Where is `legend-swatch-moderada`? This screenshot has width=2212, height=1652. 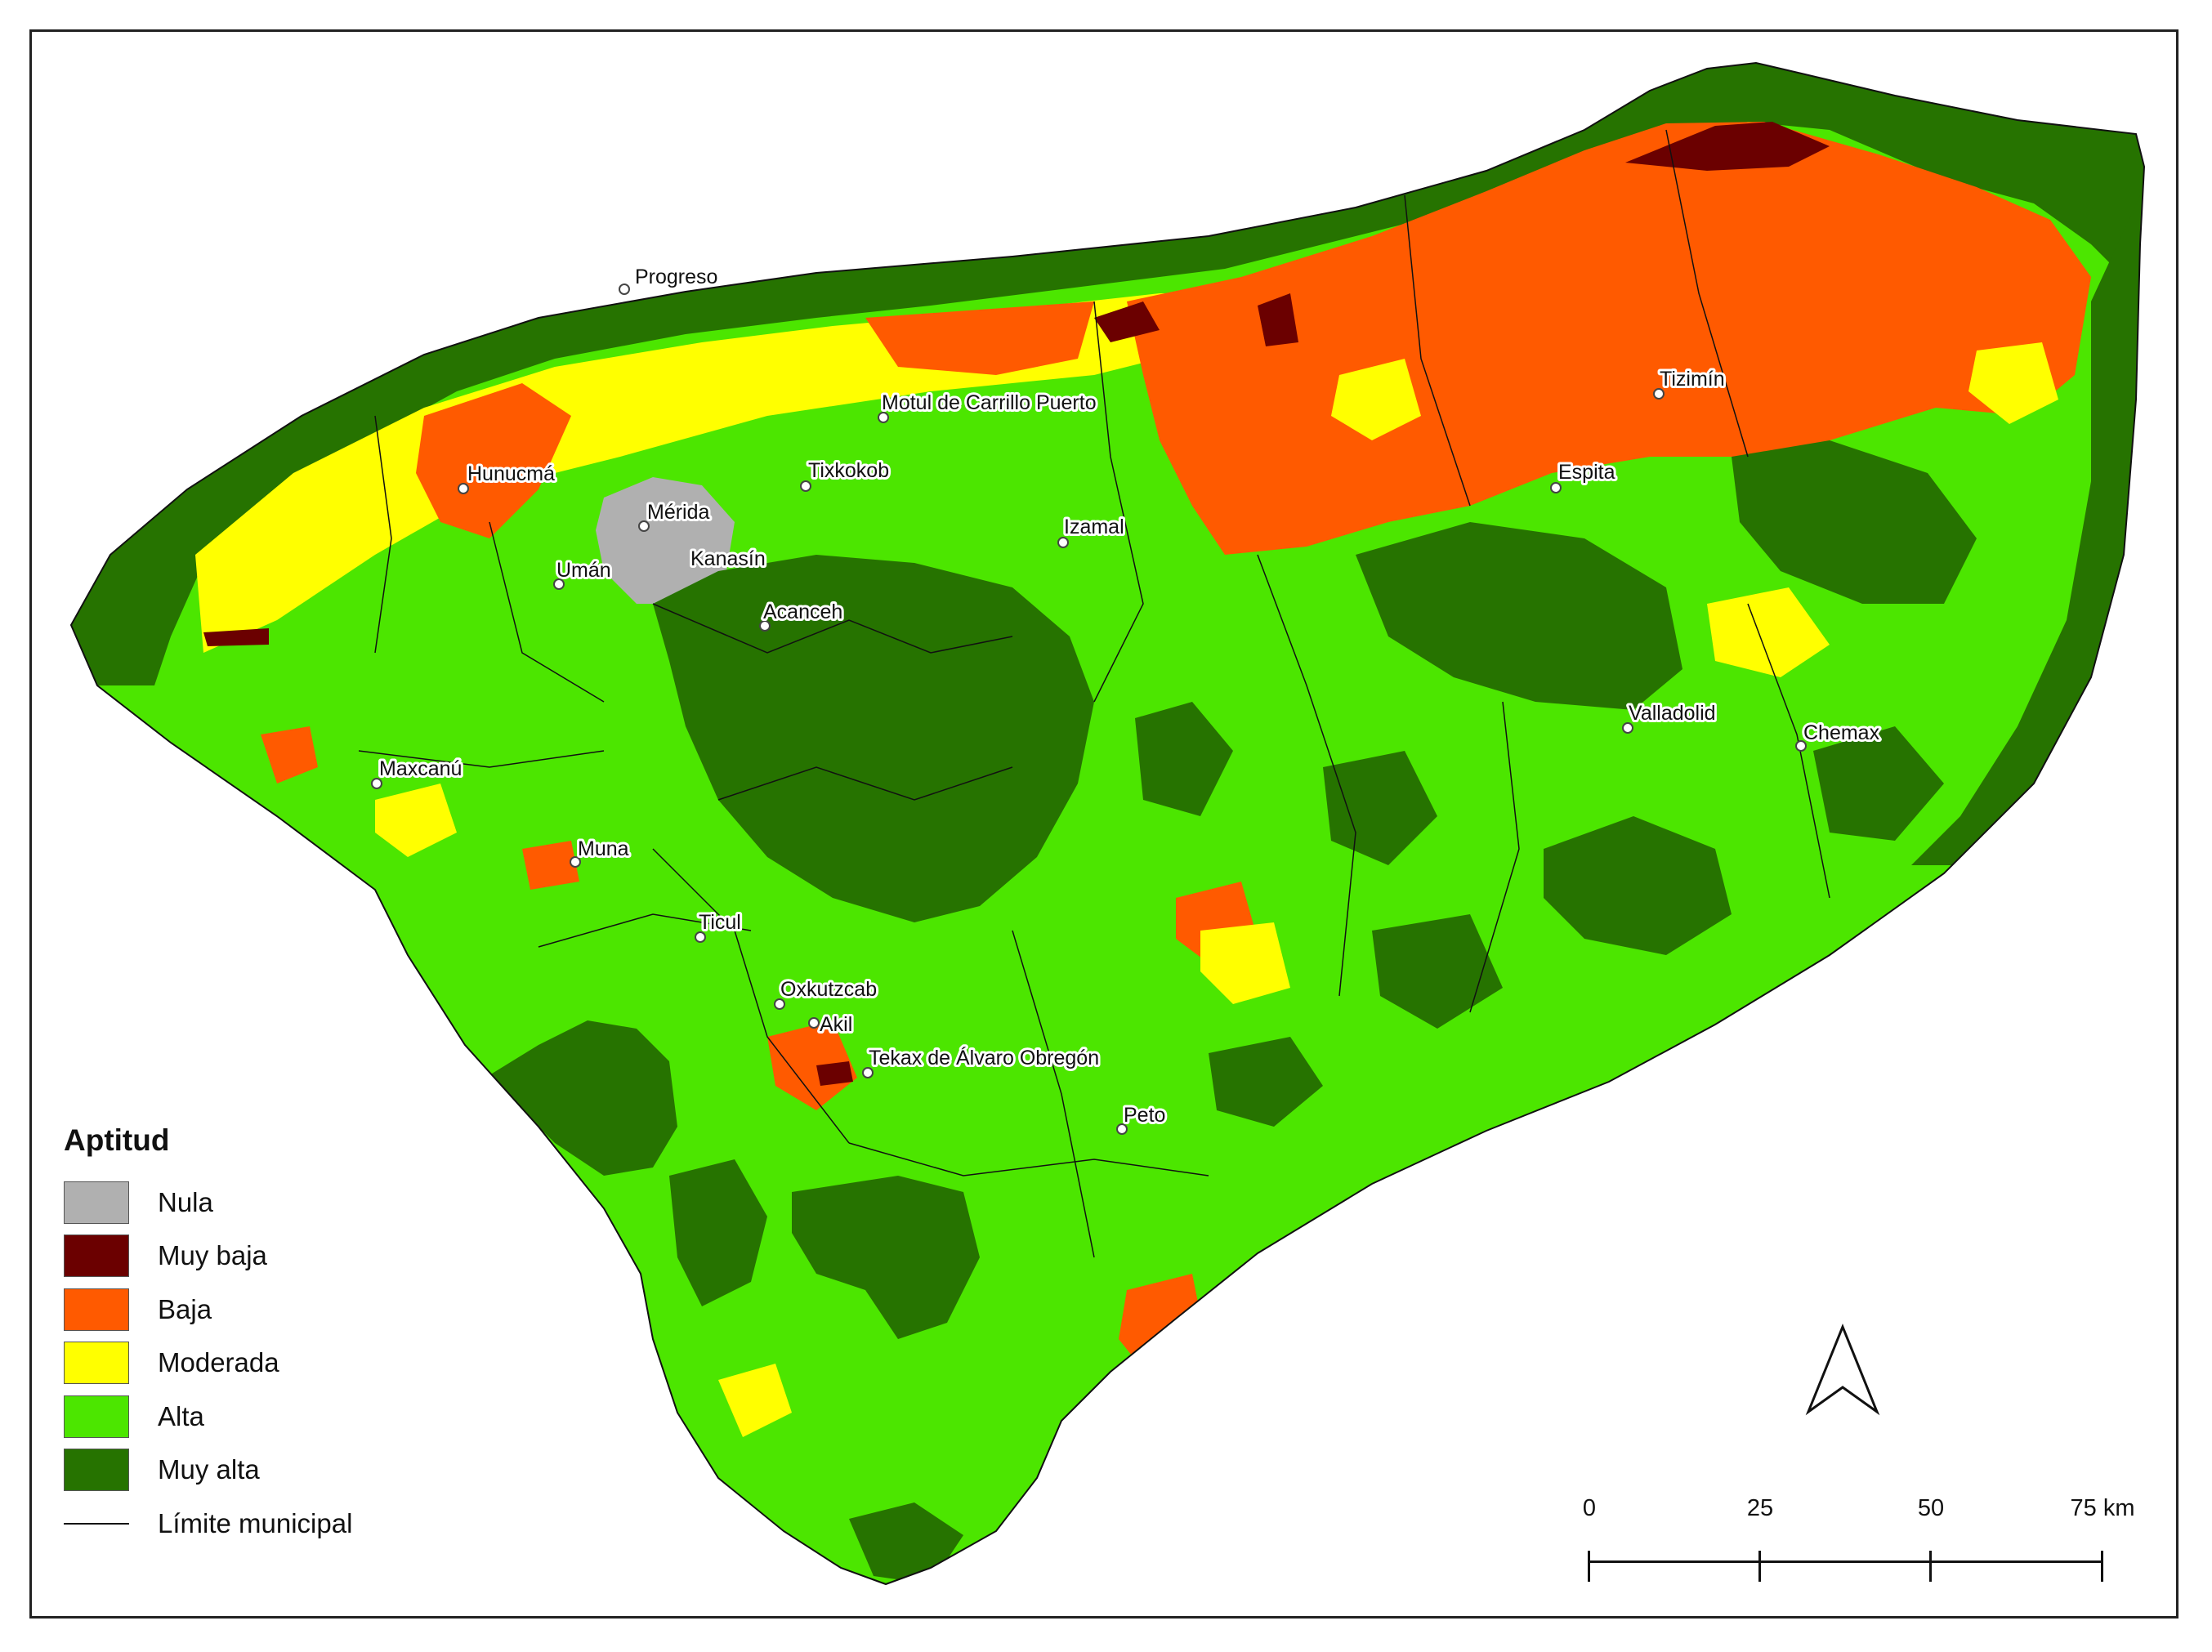 legend-swatch-moderada is located at coordinates (96, 1363).